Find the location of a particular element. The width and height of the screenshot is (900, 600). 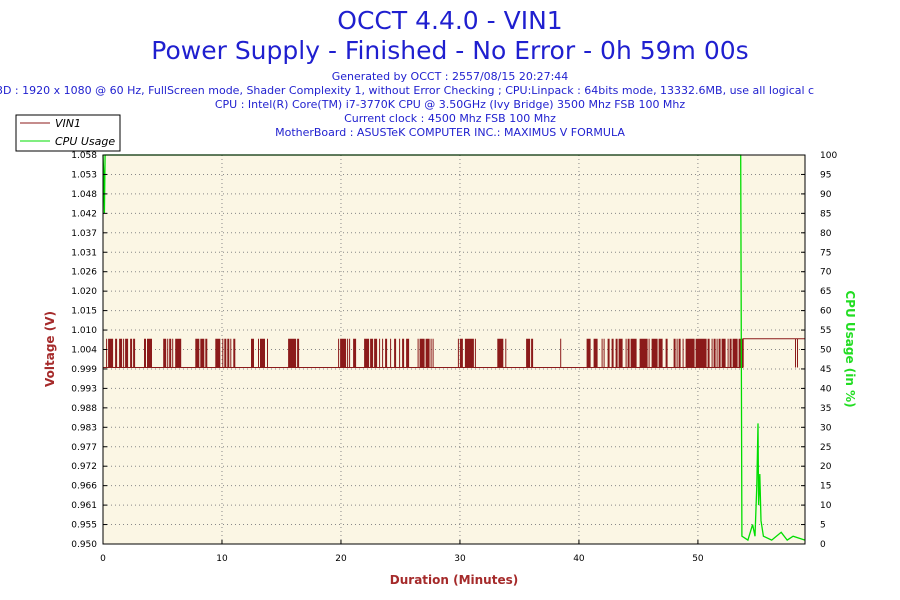

legend: VIN1 CPU Usage is located at coordinates (68, 133).